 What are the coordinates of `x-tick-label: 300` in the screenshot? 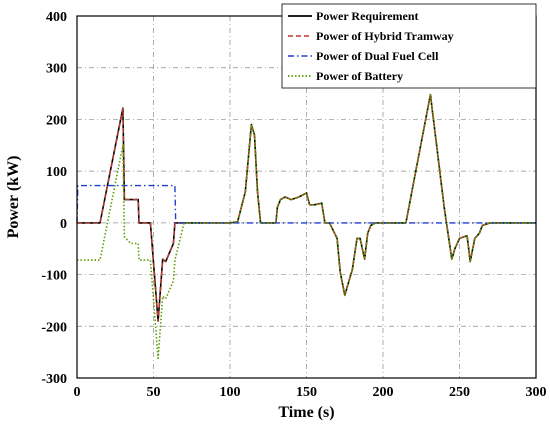 It's located at (536, 392).